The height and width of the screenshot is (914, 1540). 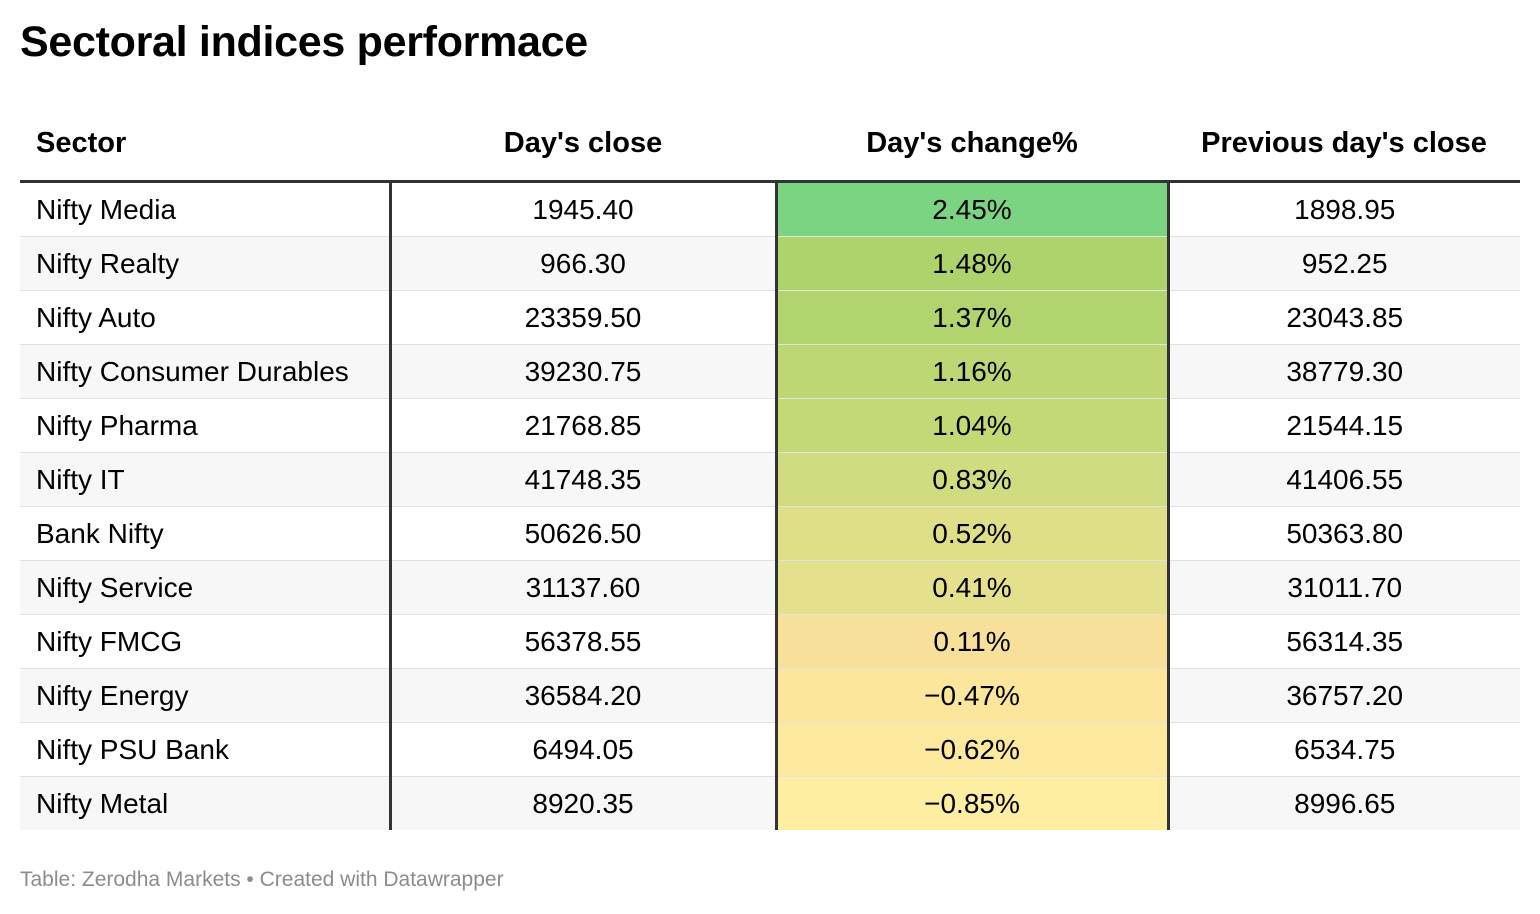 I want to click on cell-days-change: −0.47%, so click(x=973, y=695).